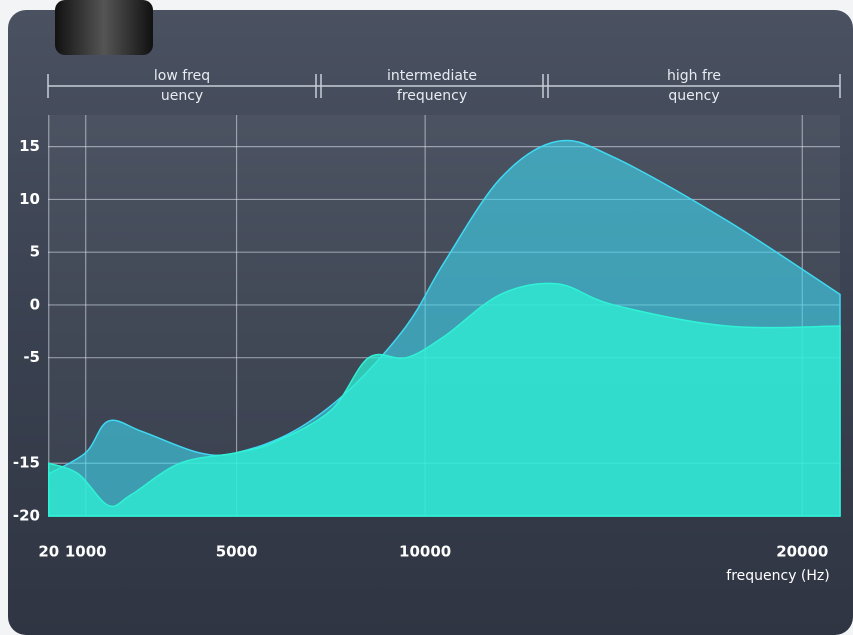 The width and height of the screenshot is (853, 635). What do you see at coordinates (182, 96) in the screenshot?
I see `band-label: uency` at bounding box center [182, 96].